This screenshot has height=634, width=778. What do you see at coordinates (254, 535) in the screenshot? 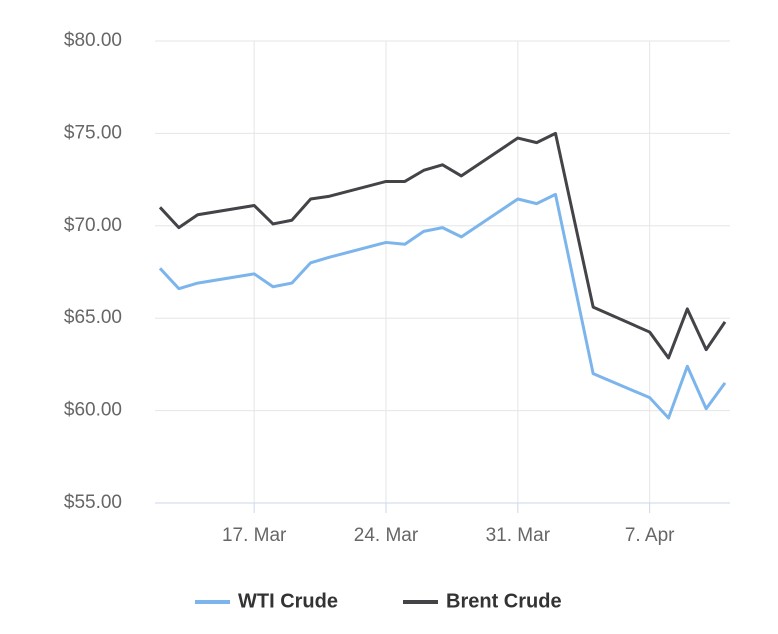
I see `x-tick-label: 17. Mar` at bounding box center [254, 535].